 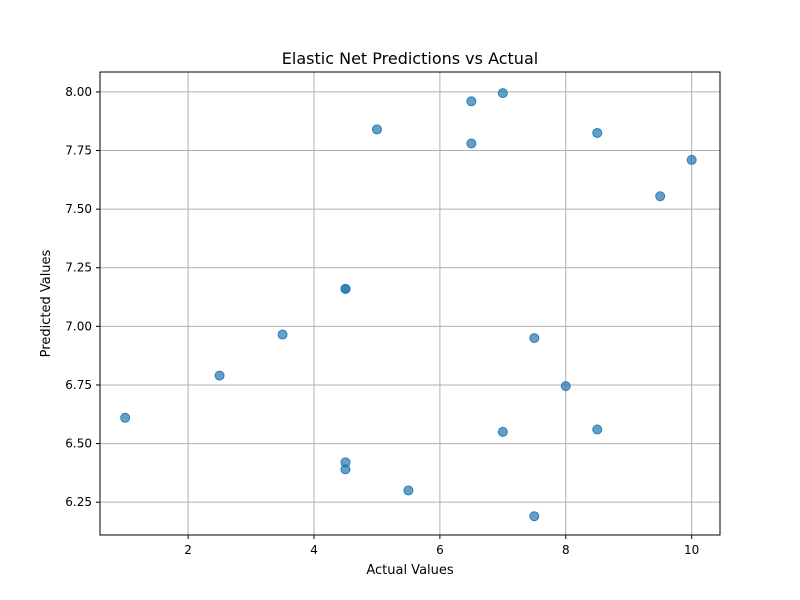 I want to click on x-tick-label: 2, so click(x=188, y=550).